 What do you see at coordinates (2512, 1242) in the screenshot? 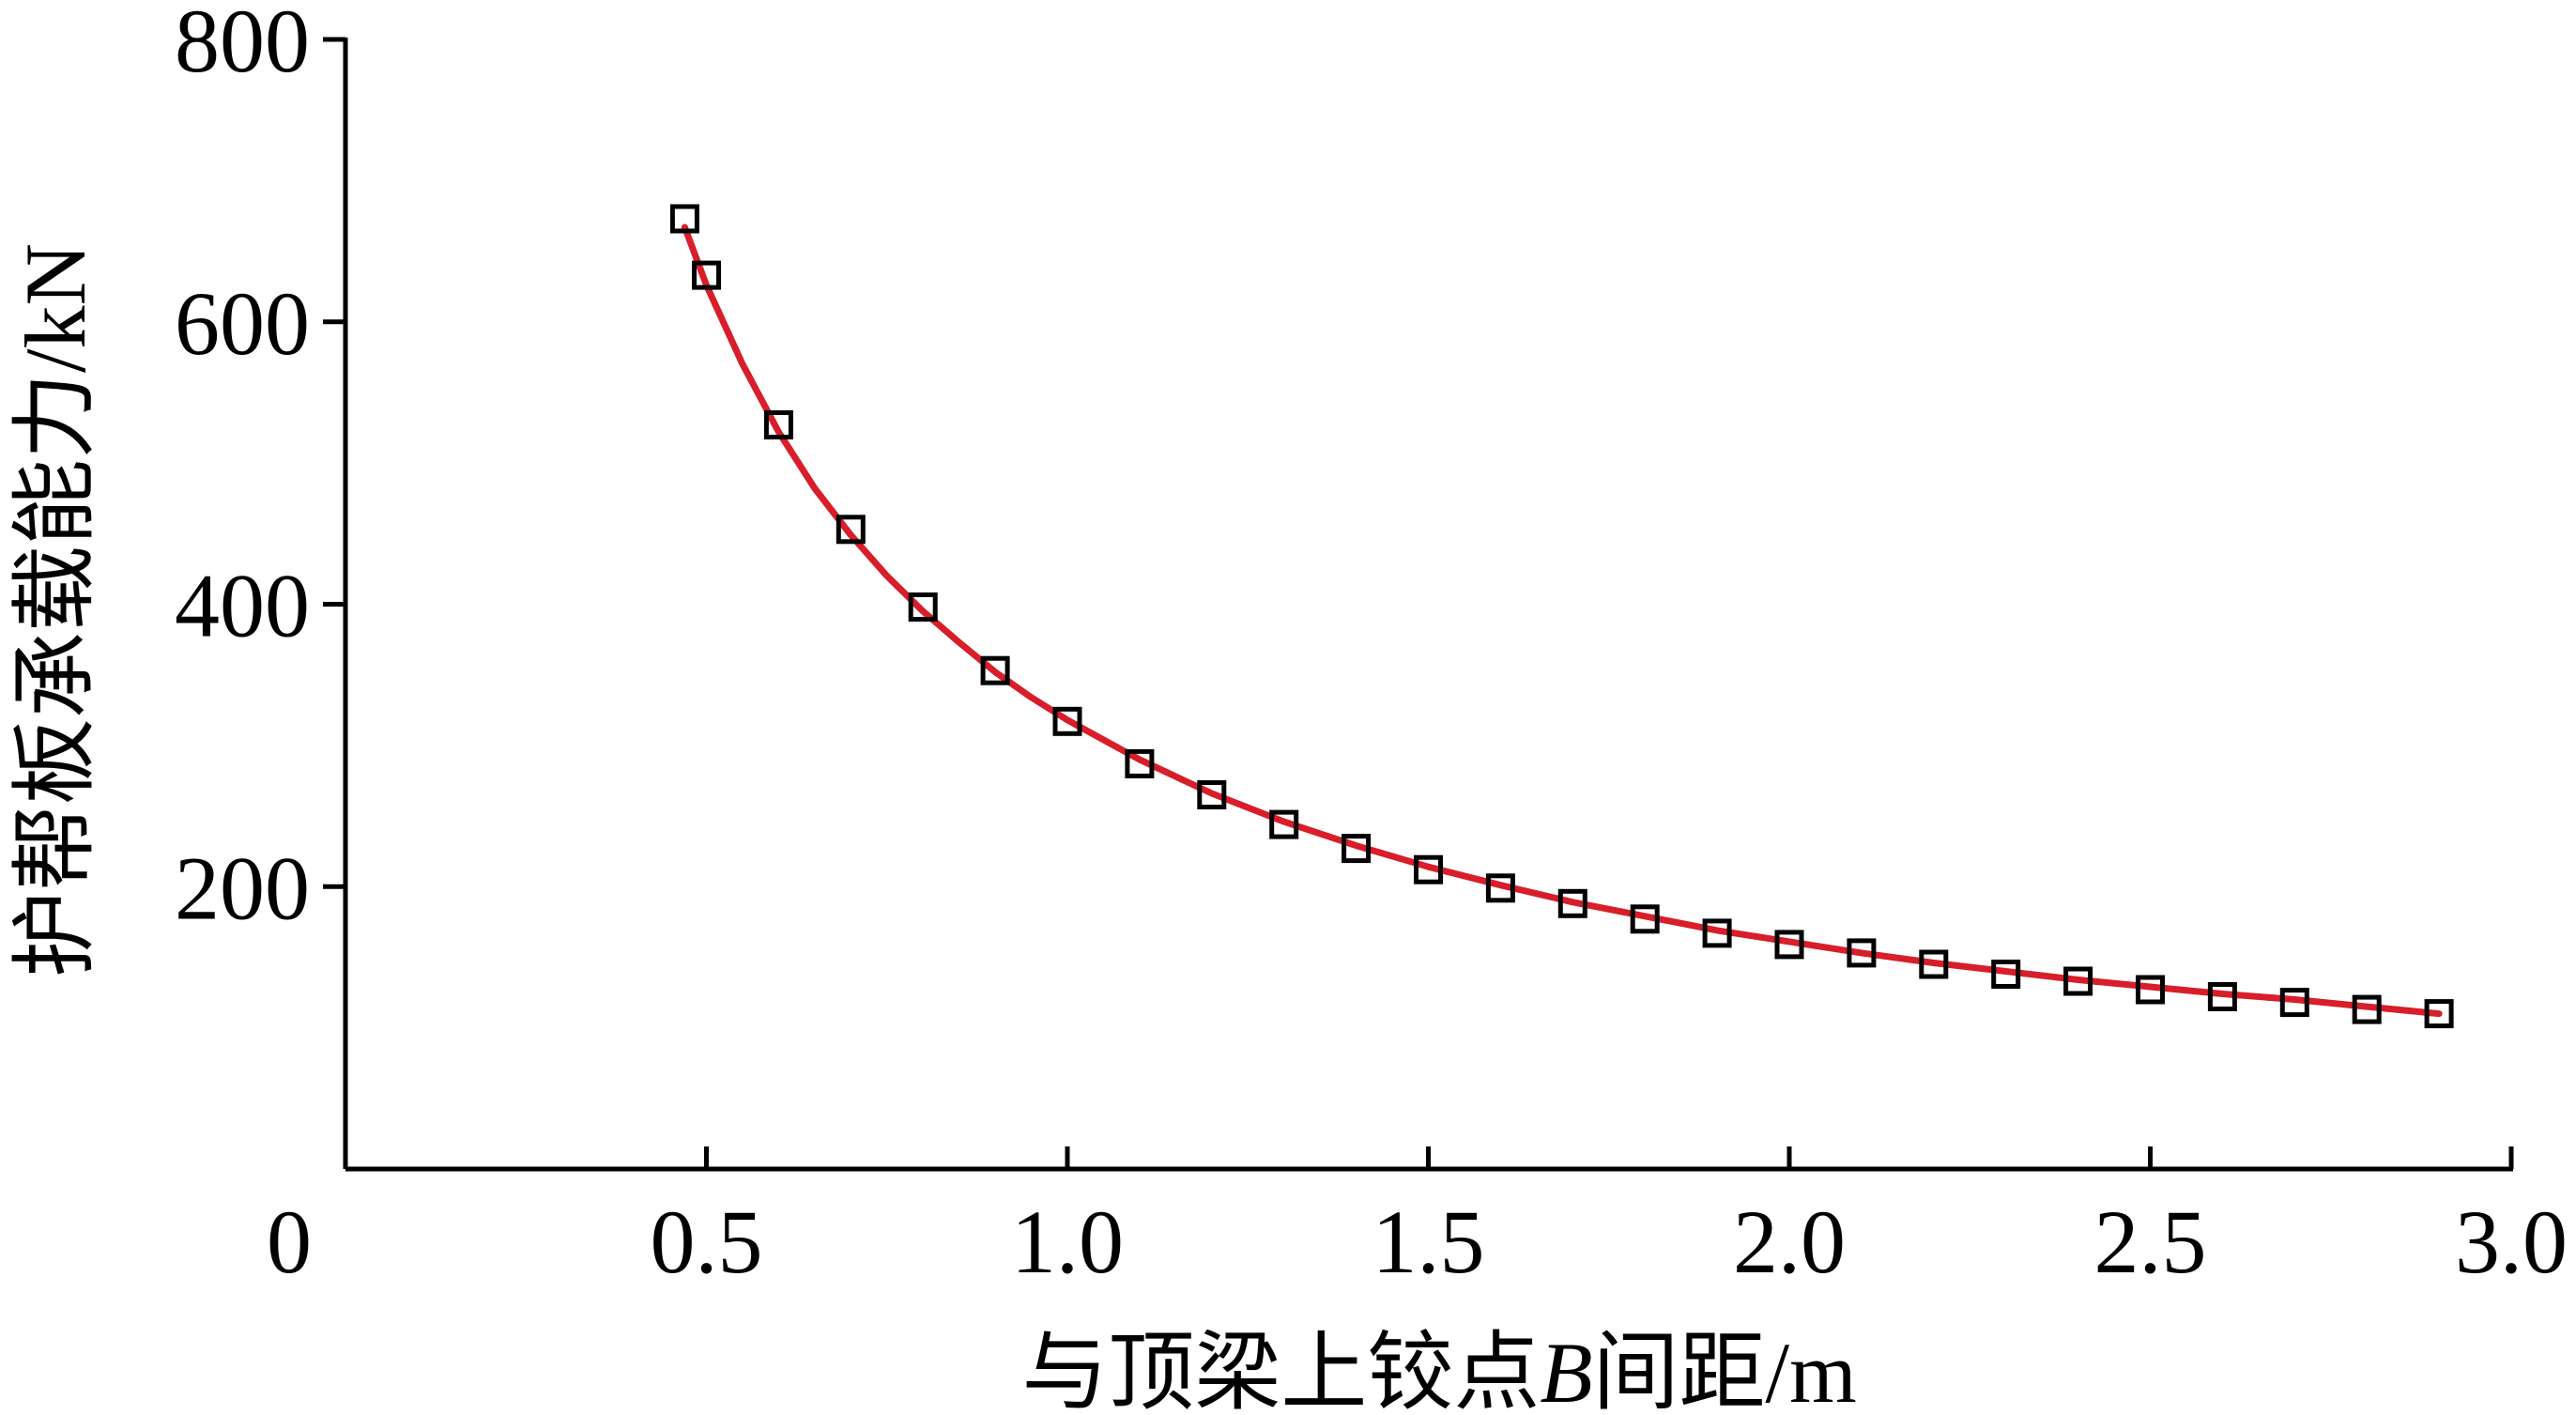
I see `x-tick-label: 3.0` at bounding box center [2512, 1242].